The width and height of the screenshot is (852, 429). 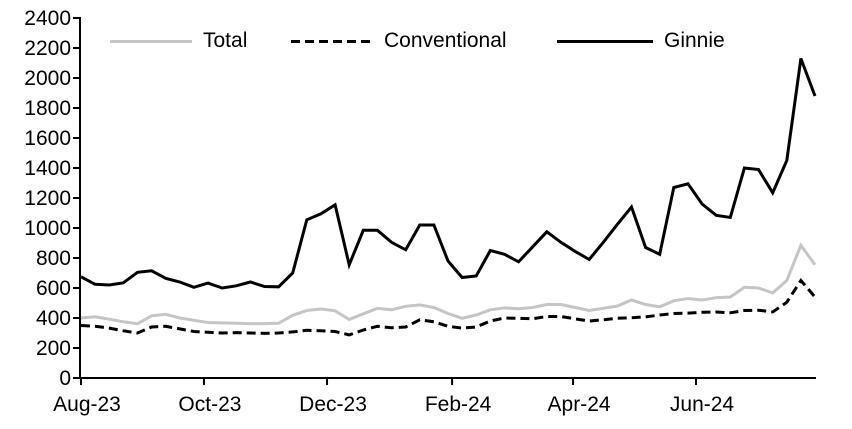 What do you see at coordinates (47, 138) in the screenshot?
I see `y-axis-tick-label: 1600` at bounding box center [47, 138].